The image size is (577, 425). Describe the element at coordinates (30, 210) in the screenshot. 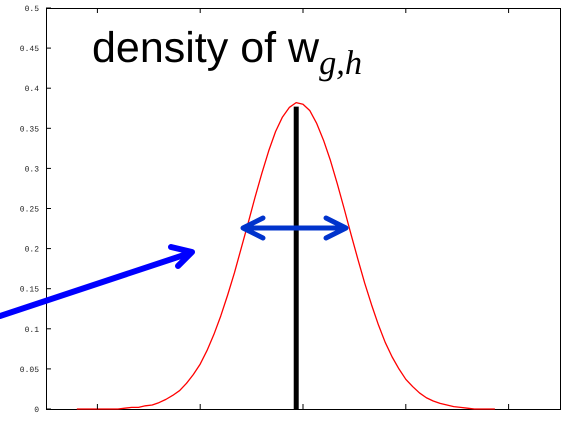

I see `y-tick-label: 0.25` at that location.